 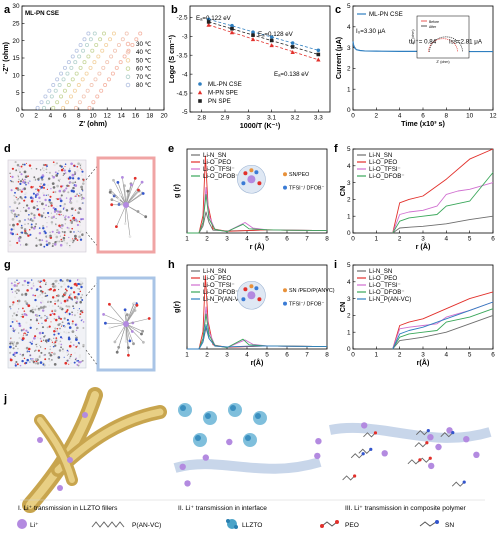 What do you see at coordinates (422, 433) in the screenshot?
I see `polymer-chain` at bounding box center [422, 433].